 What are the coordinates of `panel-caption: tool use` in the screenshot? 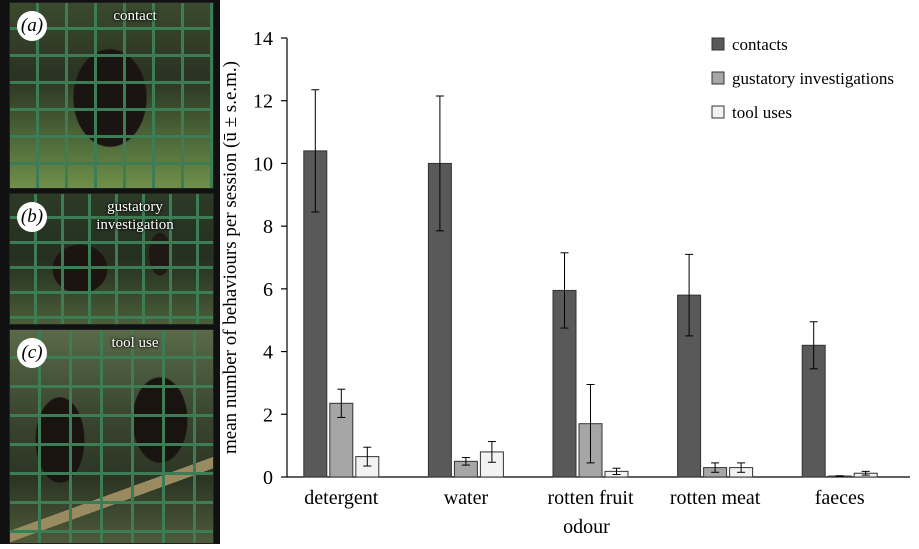 It's located at (135, 343).